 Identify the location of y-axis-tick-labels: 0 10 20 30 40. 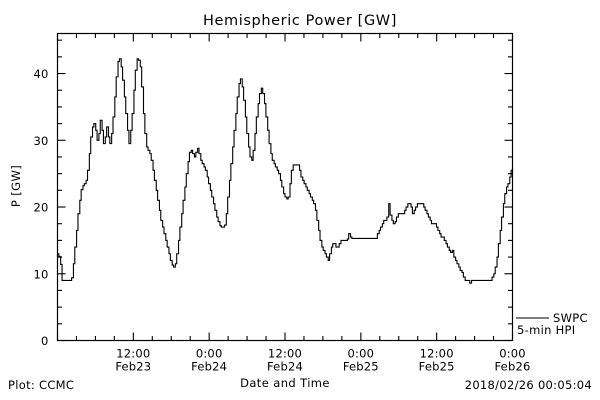
(40, 207).